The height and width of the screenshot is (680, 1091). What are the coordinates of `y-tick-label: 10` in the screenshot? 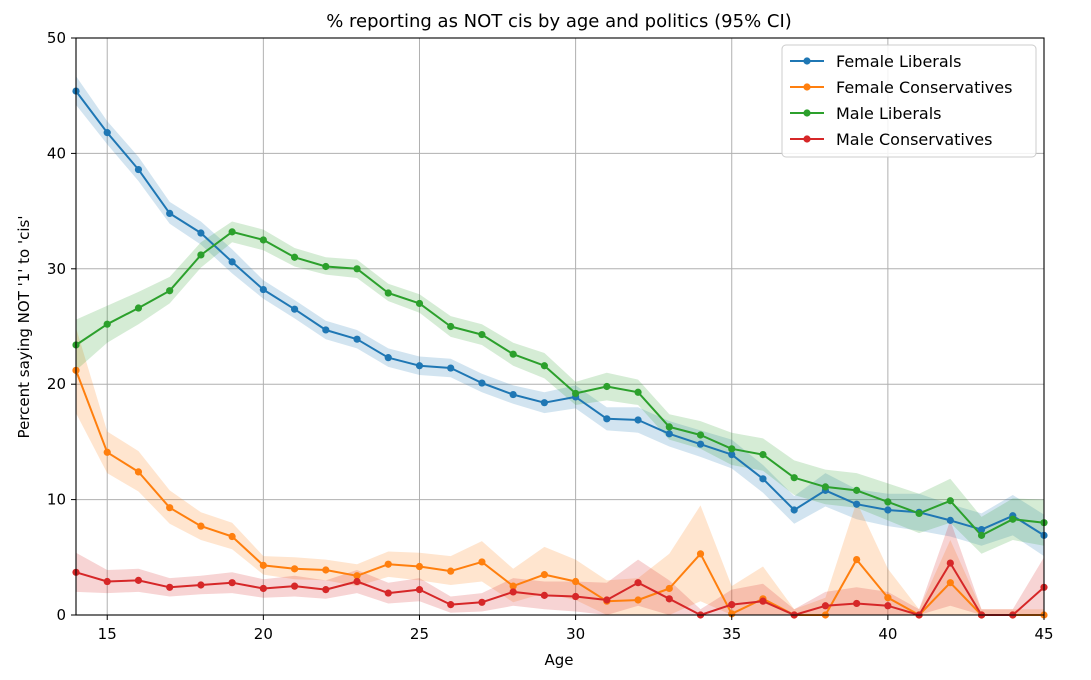 It's located at (56, 500).